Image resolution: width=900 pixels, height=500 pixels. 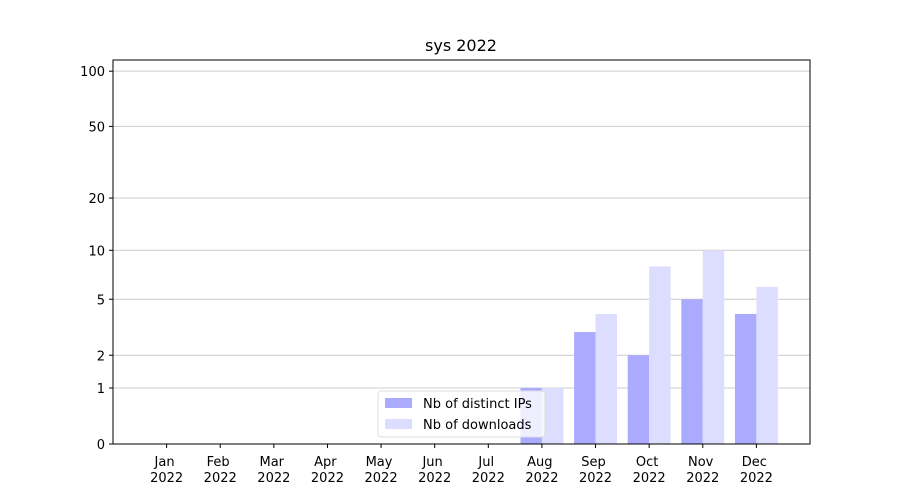 What do you see at coordinates (96, 127) in the screenshot?
I see `y-tick-label: 50` at bounding box center [96, 127].